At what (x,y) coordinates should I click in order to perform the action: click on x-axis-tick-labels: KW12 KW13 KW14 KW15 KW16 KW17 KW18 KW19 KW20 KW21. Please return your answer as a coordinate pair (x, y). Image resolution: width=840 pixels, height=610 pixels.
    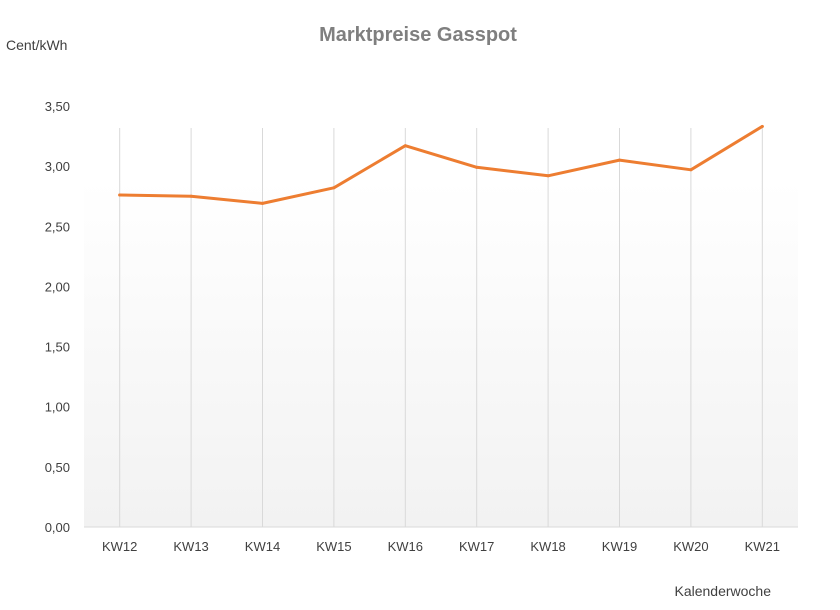
    Looking at the image, I should click on (441, 546).